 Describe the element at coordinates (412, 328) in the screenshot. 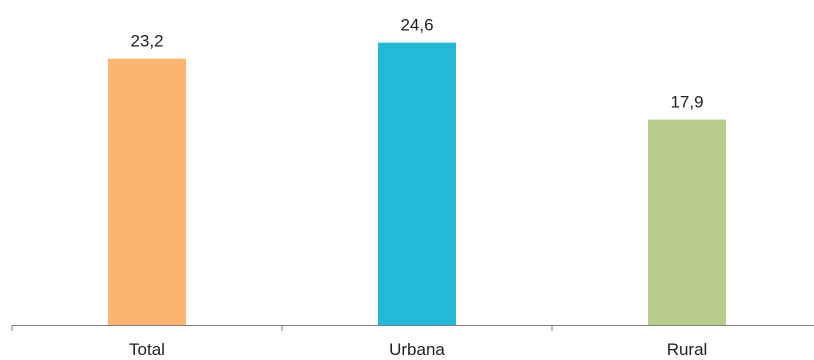

I see `x-axis` at that location.